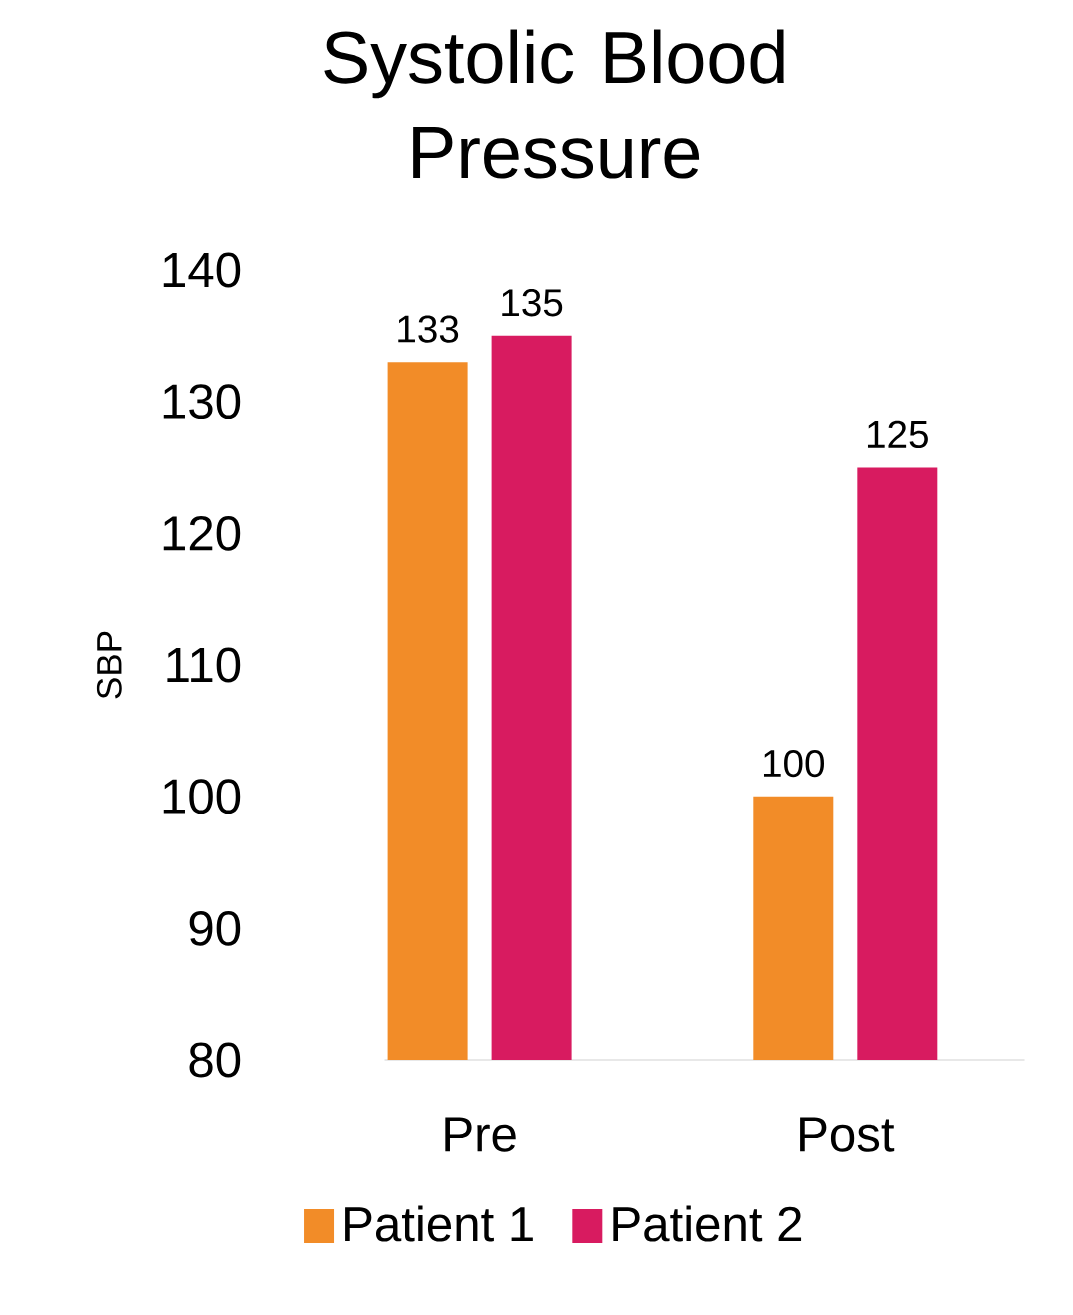 The width and height of the screenshot is (1073, 1315). Describe the element at coordinates (707, 1223) in the screenshot. I see `legend-label: Patient 2` at that location.